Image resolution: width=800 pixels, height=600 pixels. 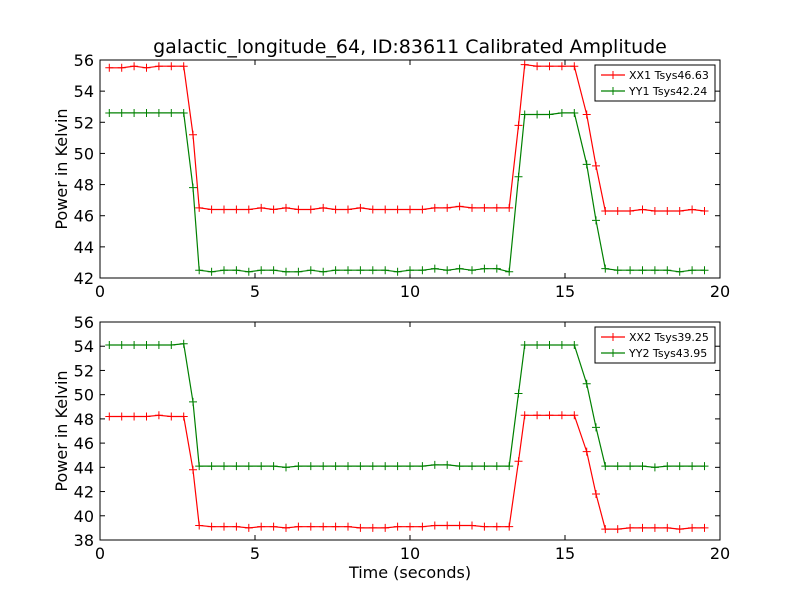 I want to click on x-tick-label: 15, so click(x=565, y=291).